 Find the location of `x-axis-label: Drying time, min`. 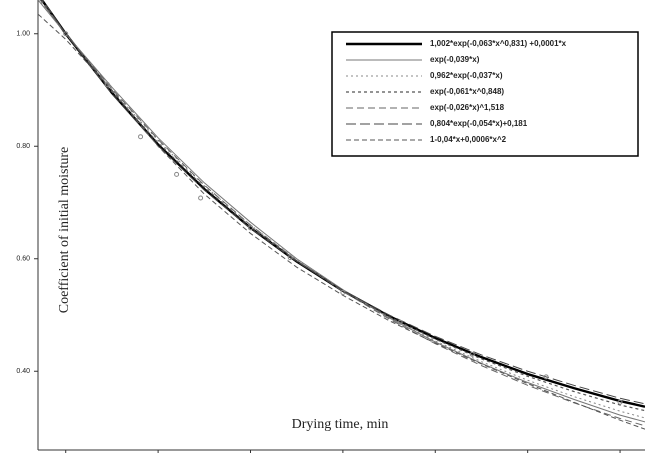

x-axis-label: Drying time, min is located at coordinates (340, 424).